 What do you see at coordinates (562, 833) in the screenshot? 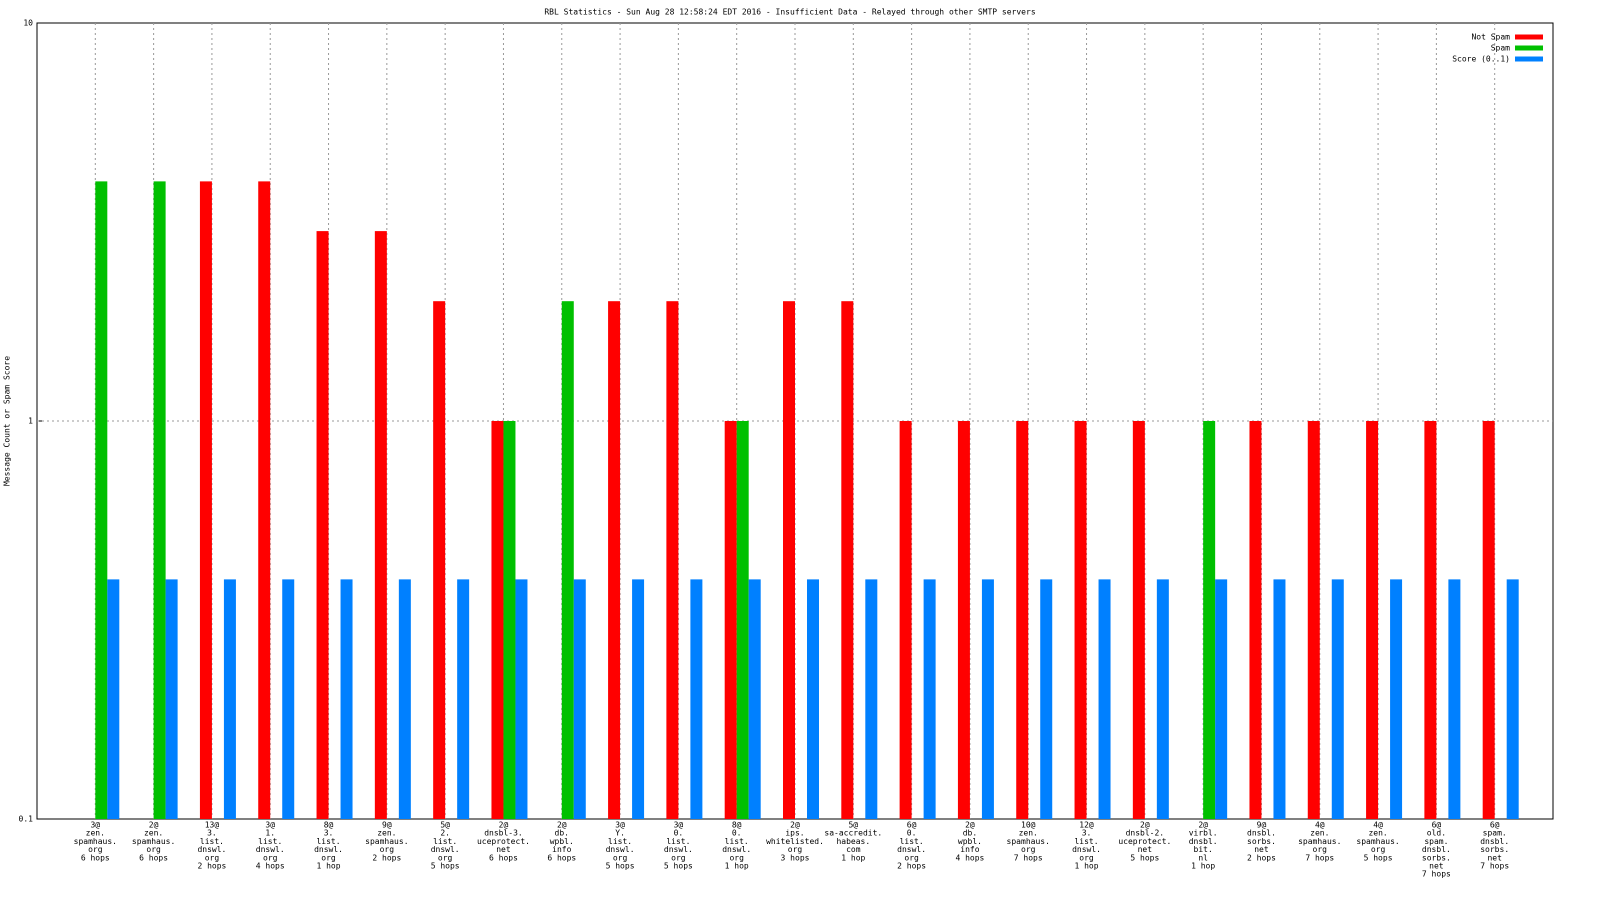
I see `x-tick-label: db.` at bounding box center [562, 833].